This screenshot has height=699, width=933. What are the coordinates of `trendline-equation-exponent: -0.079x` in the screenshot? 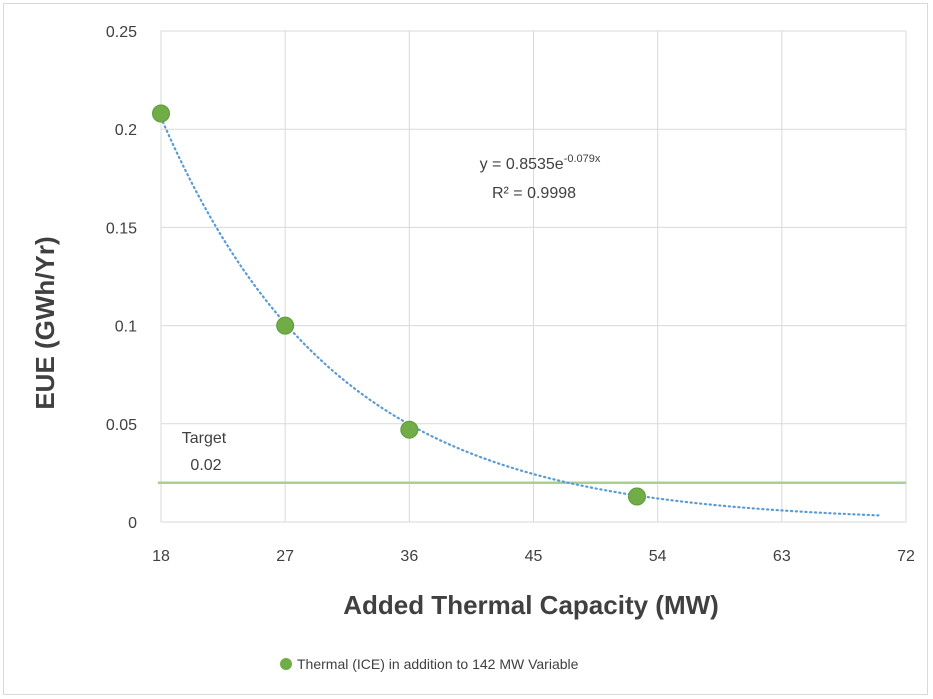 It's located at (582, 159).